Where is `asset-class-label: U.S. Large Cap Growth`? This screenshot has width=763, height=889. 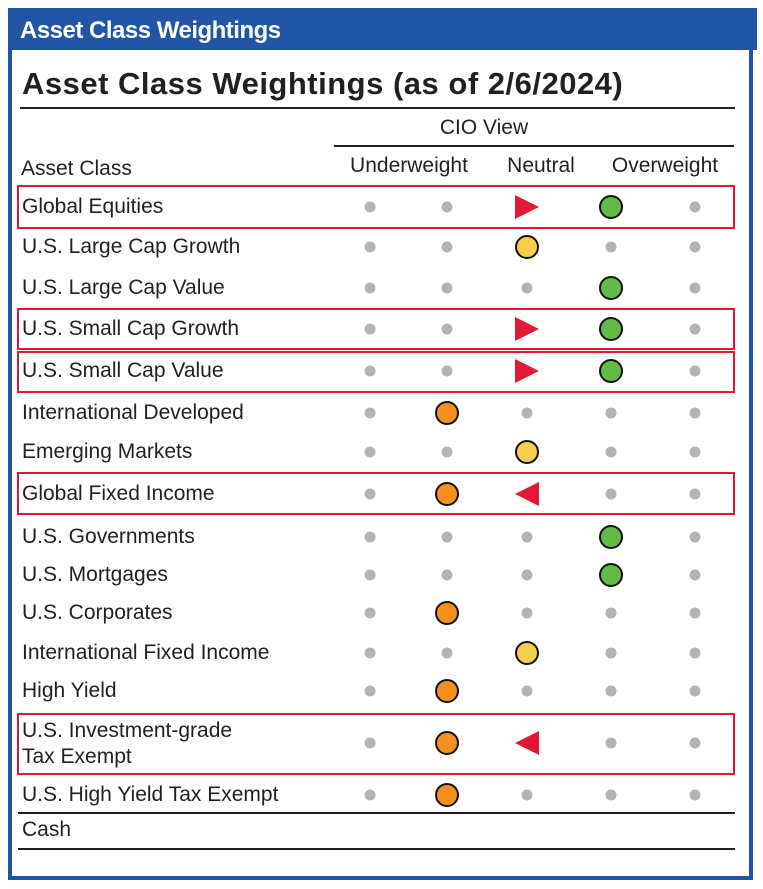
asset-class-label: U.S. Large Cap Growth is located at coordinates (131, 246).